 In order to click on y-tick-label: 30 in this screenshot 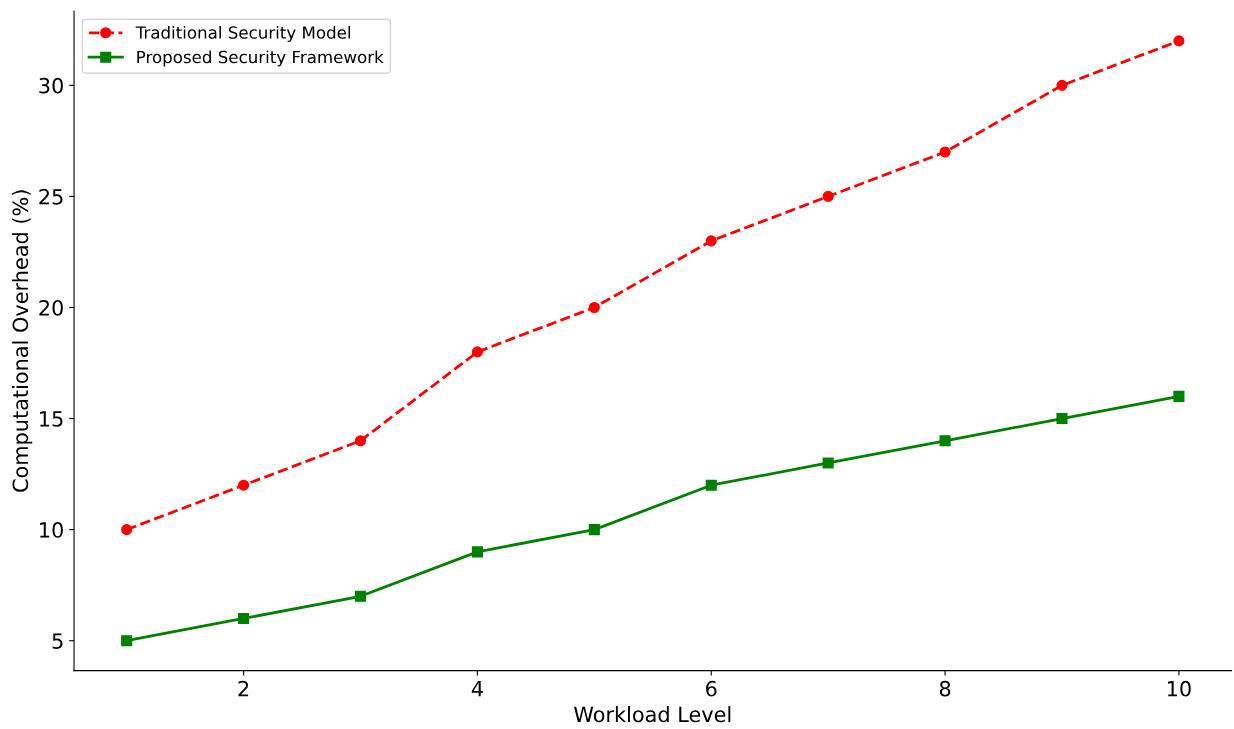, I will do `click(51, 85)`.